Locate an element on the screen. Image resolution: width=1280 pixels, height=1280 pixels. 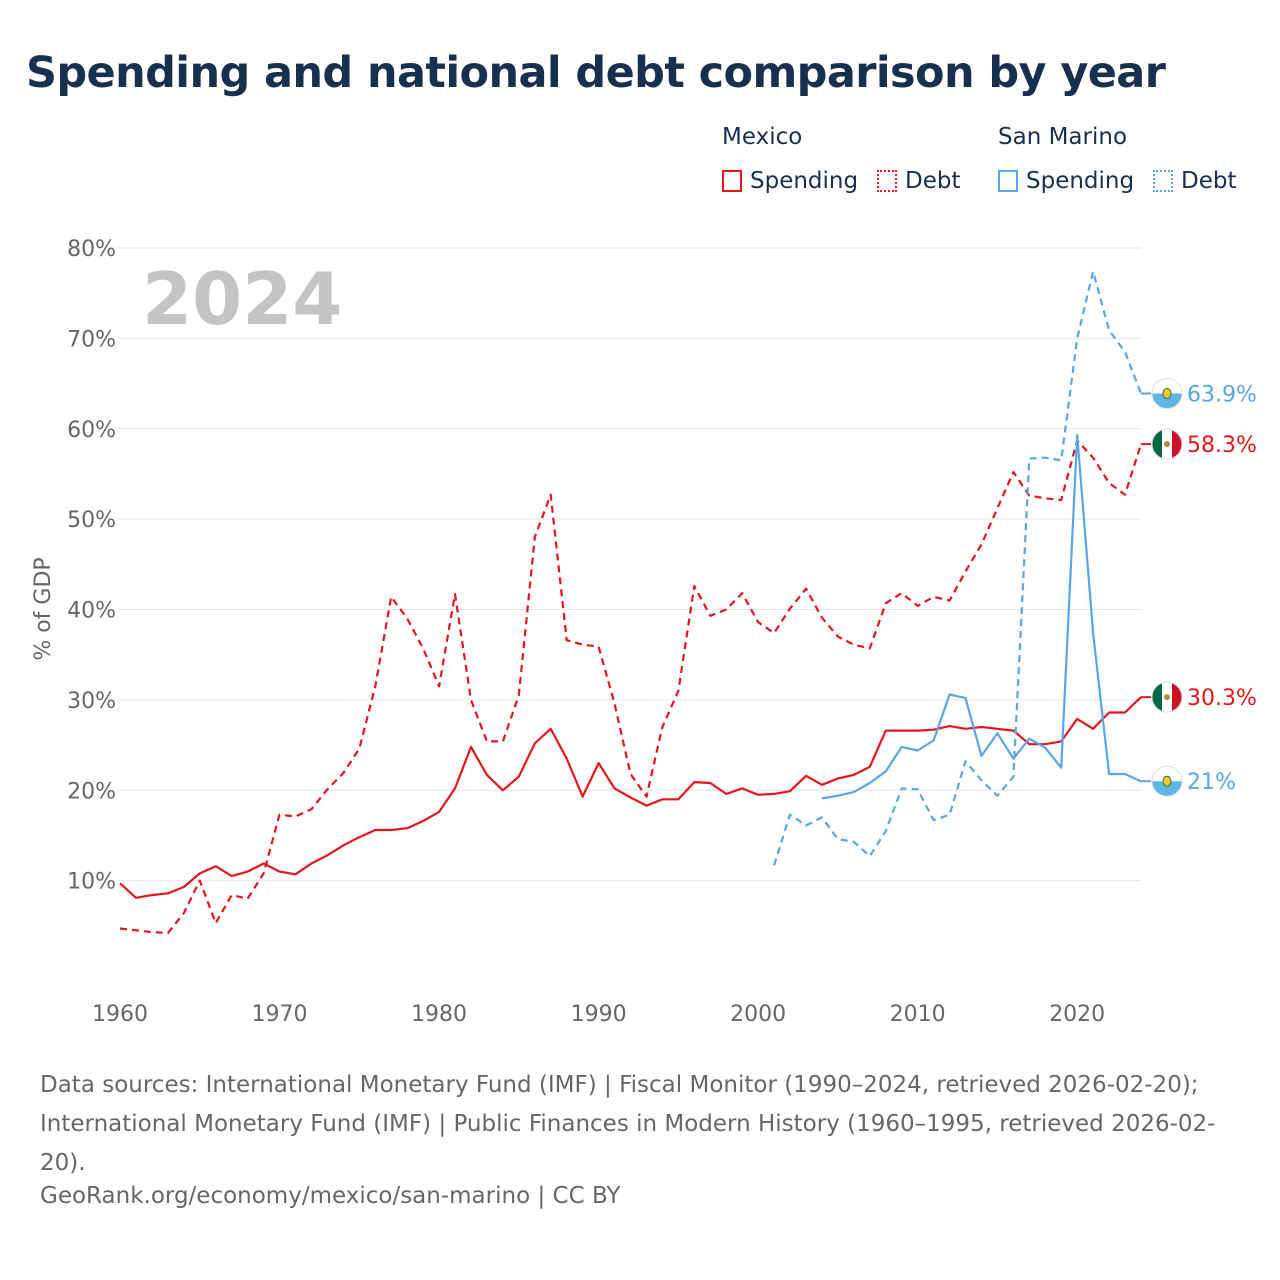
series-line-san-marino-spending is located at coordinates (981, 617).